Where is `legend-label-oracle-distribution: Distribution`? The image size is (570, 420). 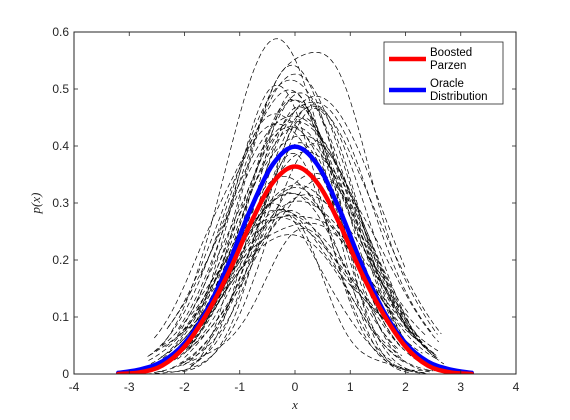
legend-label-oracle-distribution: Distribution is located at coordinates (459, 97).